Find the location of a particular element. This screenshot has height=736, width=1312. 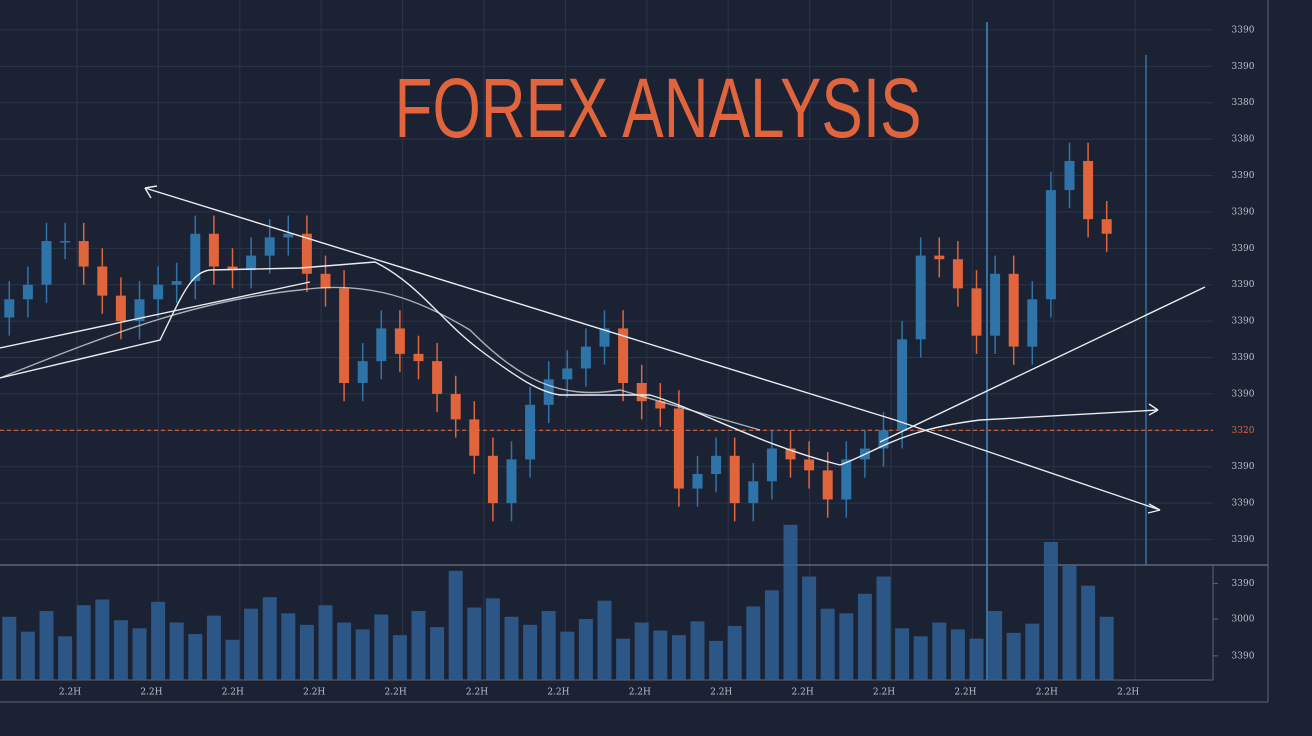

chart-title: FOREX ANALYSIS is located at coordinates (658, 108).